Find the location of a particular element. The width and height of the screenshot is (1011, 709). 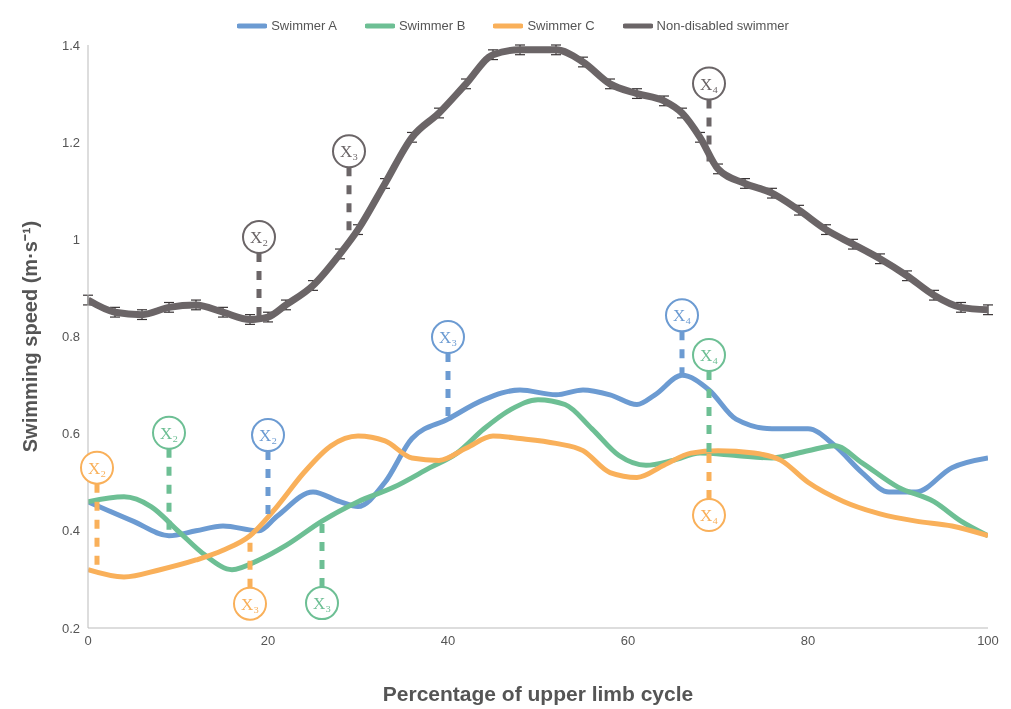

x-tick-label: 0 is located at coordinates (88, 641).